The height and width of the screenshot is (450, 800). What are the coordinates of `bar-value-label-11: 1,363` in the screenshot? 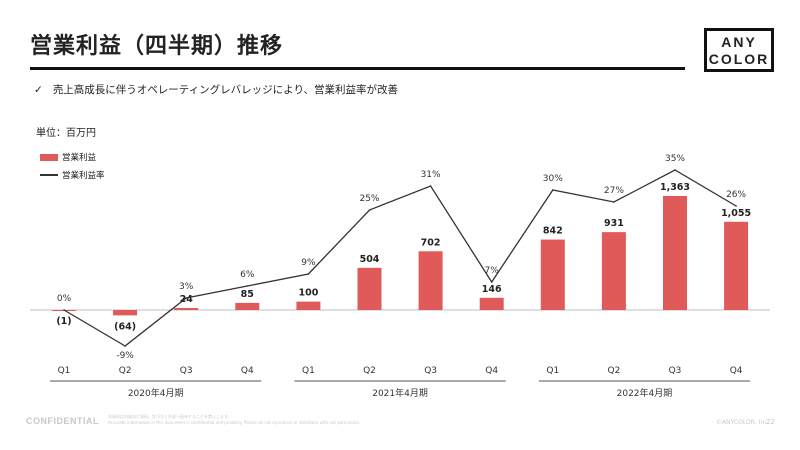 It's located at (675, 187).